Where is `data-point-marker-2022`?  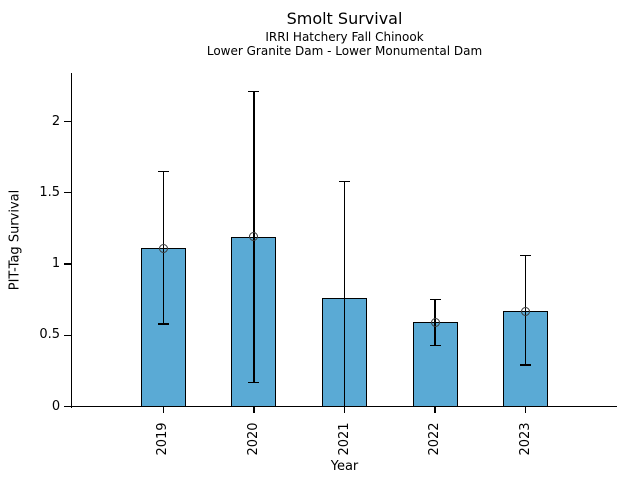 data-point-marker-2022 is located at coordinates (435, 322).